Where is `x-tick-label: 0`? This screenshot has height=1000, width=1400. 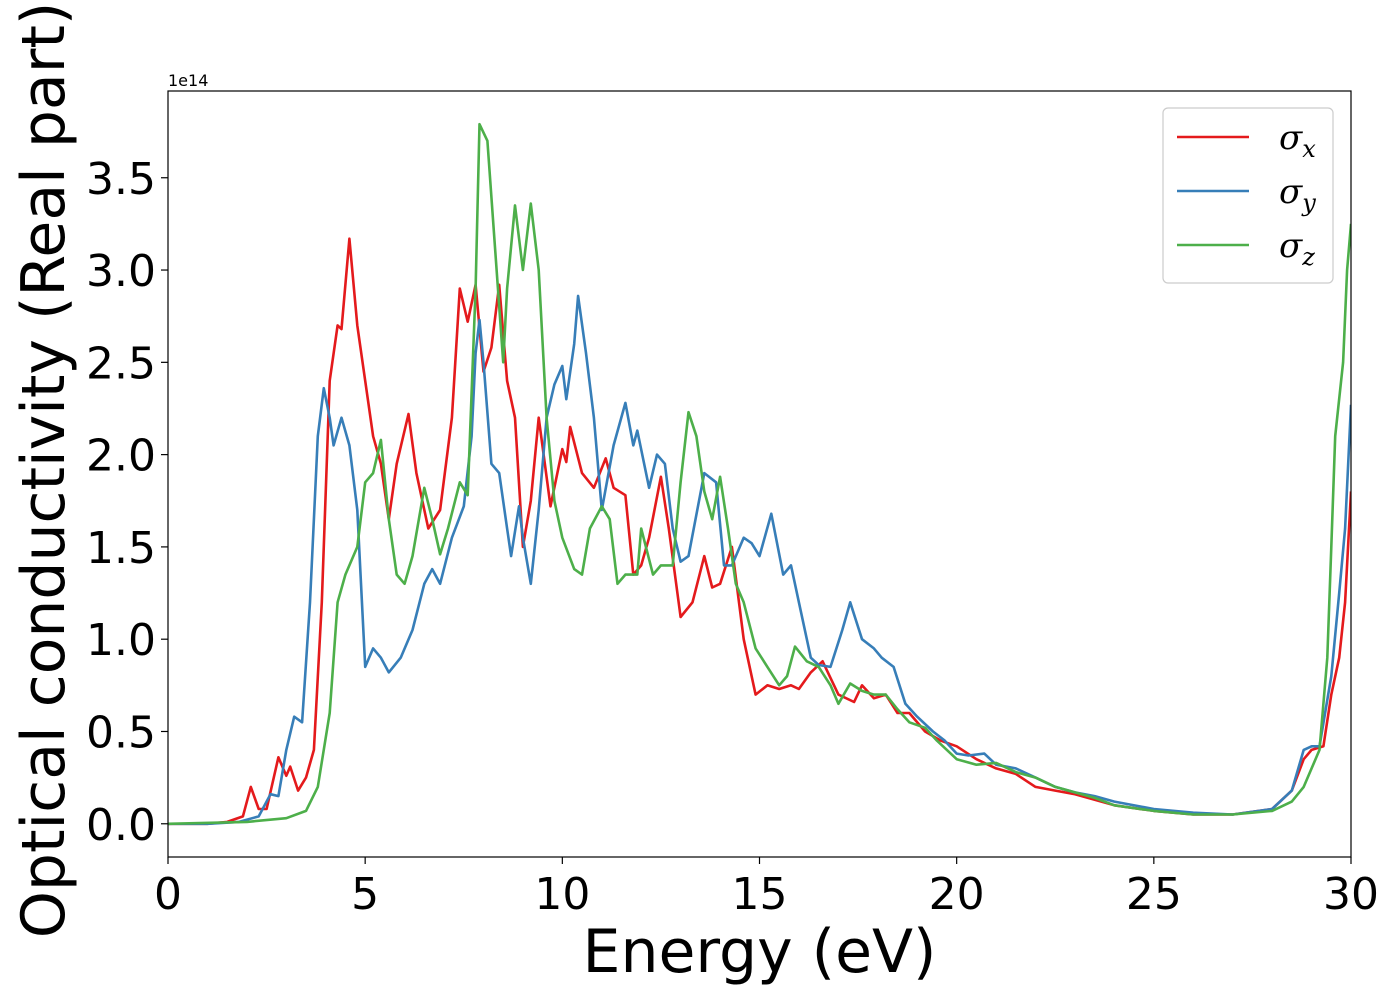
x-tick-label: 0 is located at coordinates (168, 894).